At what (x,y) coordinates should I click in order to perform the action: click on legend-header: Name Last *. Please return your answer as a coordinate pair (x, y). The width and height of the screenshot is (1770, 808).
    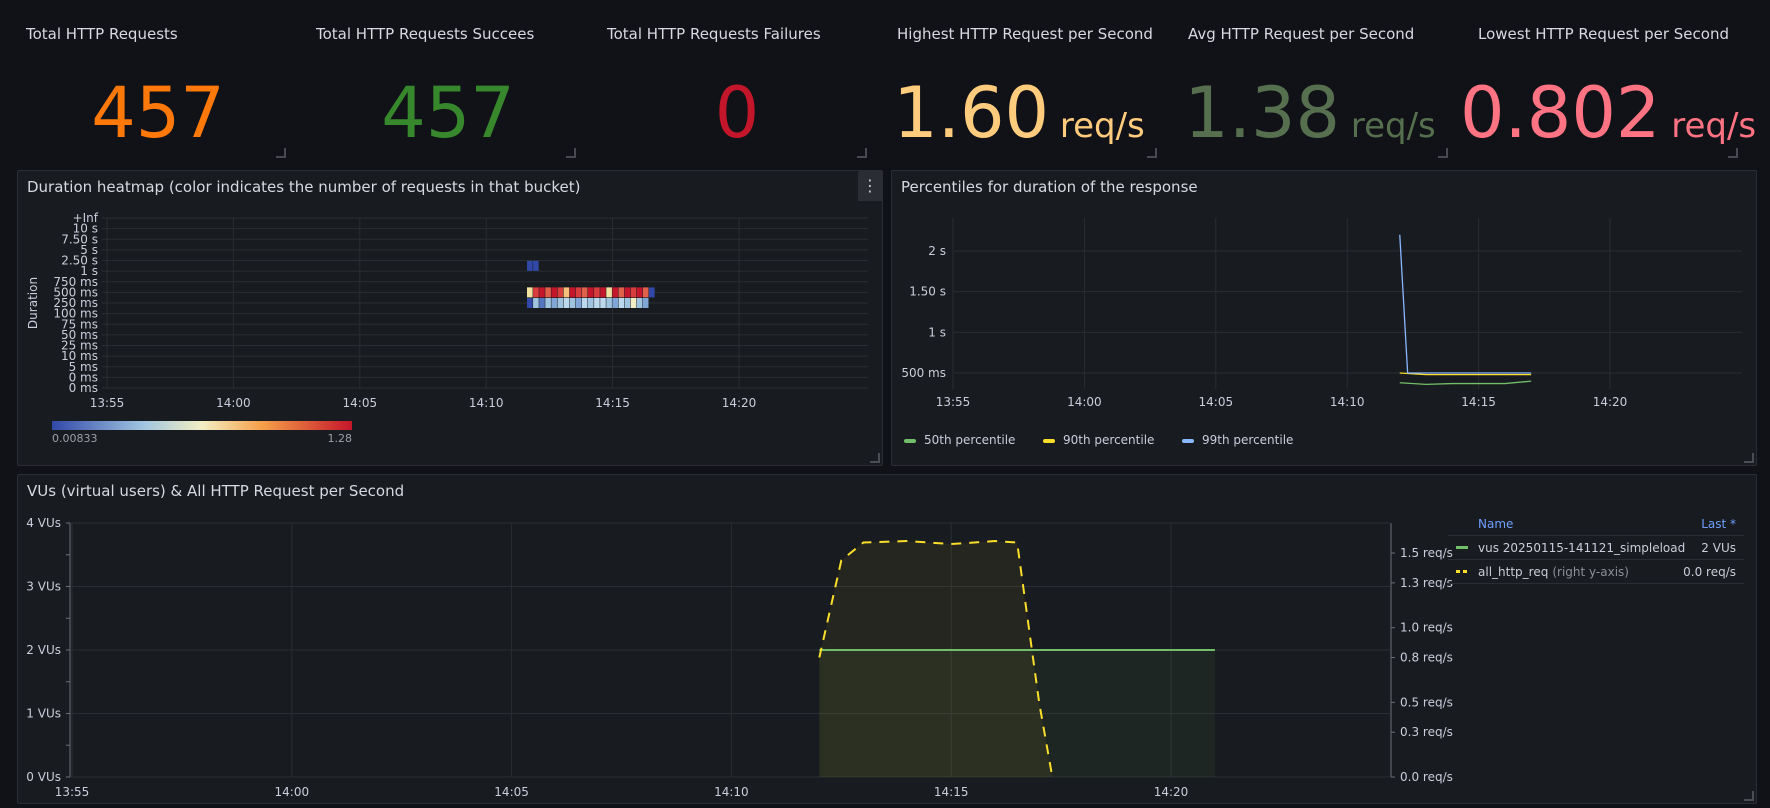
    Looking at the image, I should click on (1596, 524).